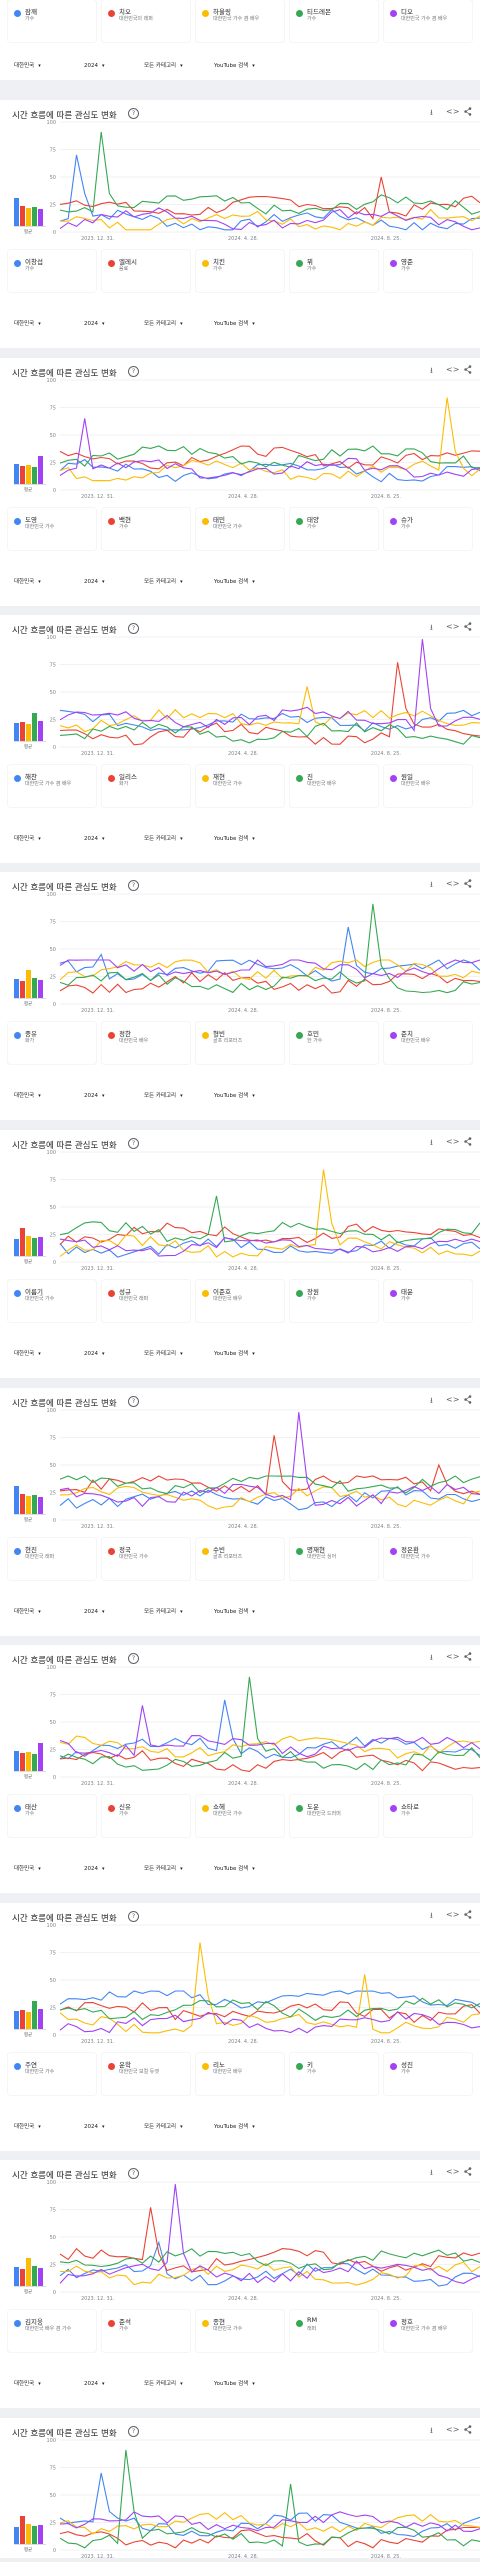  I want to click on term-tile: 수빈 골프 리포터즈, so click(240, 1559).